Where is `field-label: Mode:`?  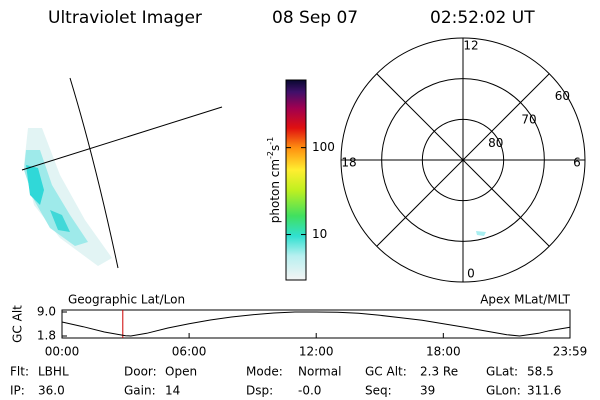
field-label: Mode: is located at coordinates (264, 372).